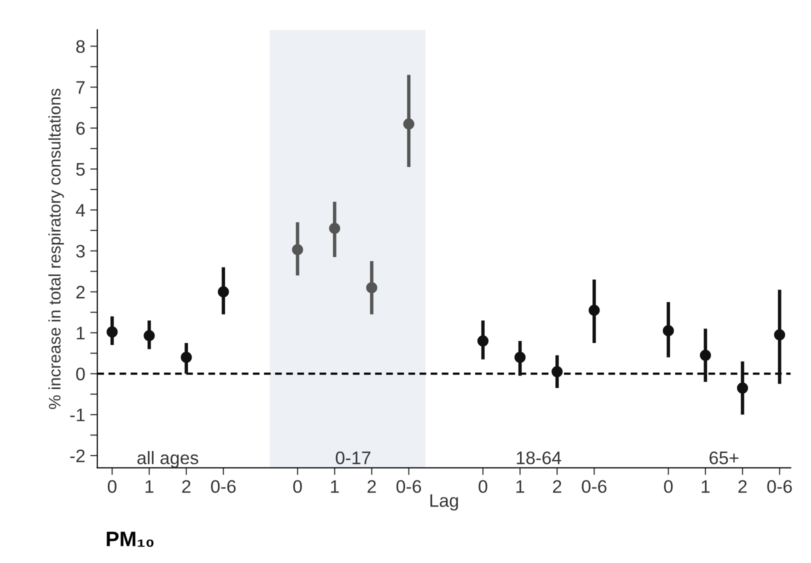 Image resolution: width=811 pixels, height=563 pixels. What do you see at coordinates (80, 333) in the screenshot?
I see `y-tick-label: 1` at bounding box center [80, 333].